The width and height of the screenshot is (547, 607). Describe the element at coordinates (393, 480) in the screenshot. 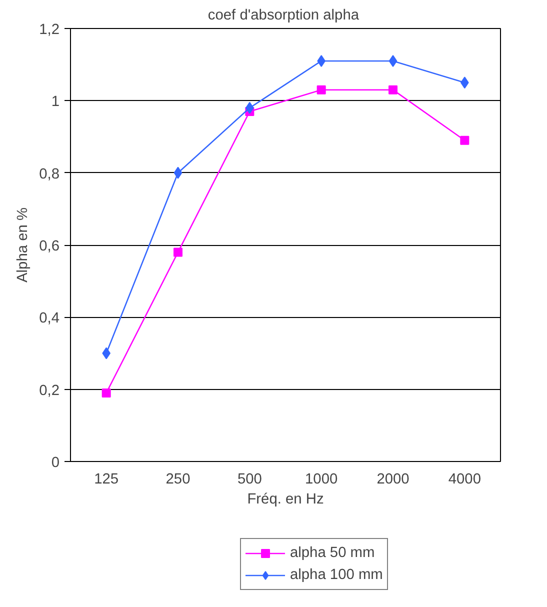

I see `x-tick-label: 2000` at that location.